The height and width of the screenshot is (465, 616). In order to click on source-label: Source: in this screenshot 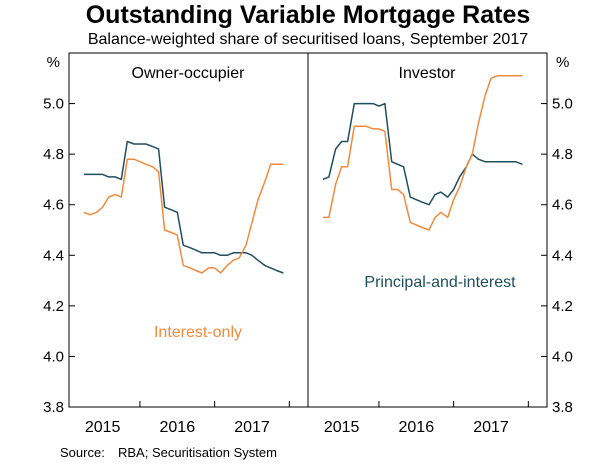, I will do `click(82, 452)`.